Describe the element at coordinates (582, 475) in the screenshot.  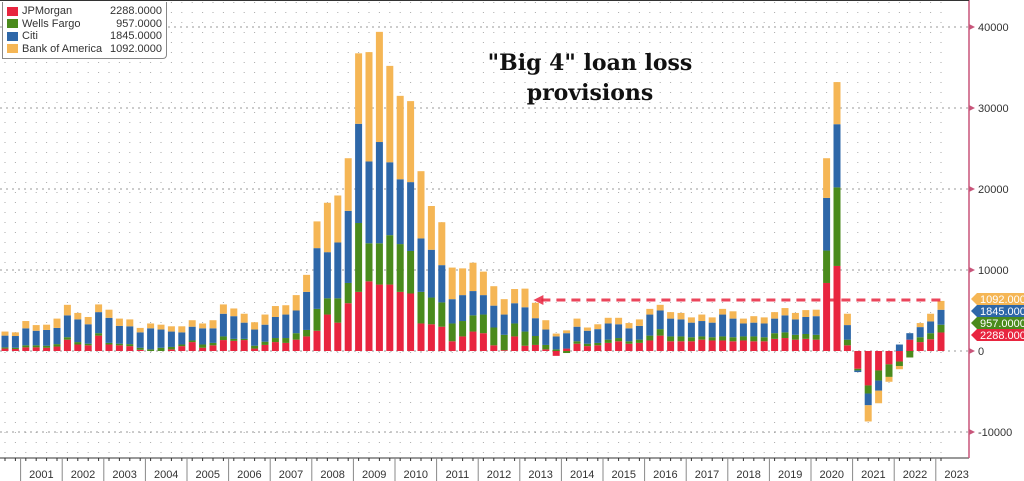
I see `x-tick-label: 2014` at that location.